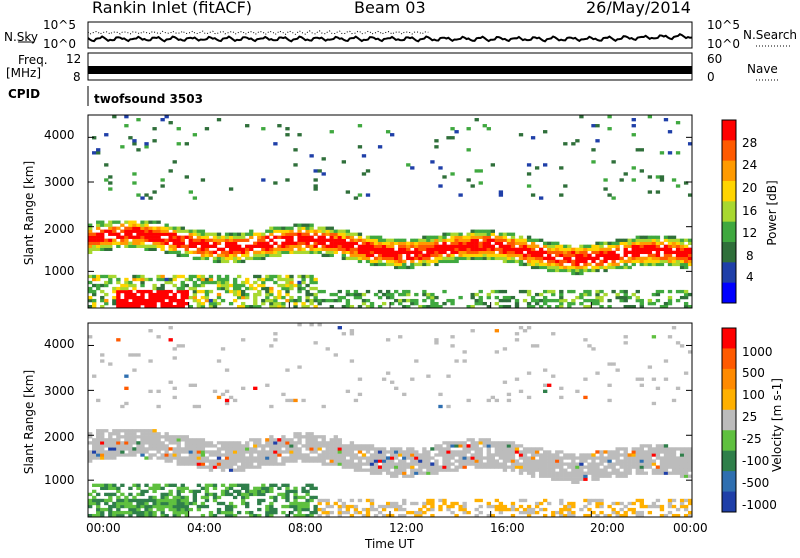 This screenshot has width=800, height=558. Describe the element at coordinates (777, 425) in the screenshot. I see `vel-colorbar-label: Velocity [m s-1]` at that location.